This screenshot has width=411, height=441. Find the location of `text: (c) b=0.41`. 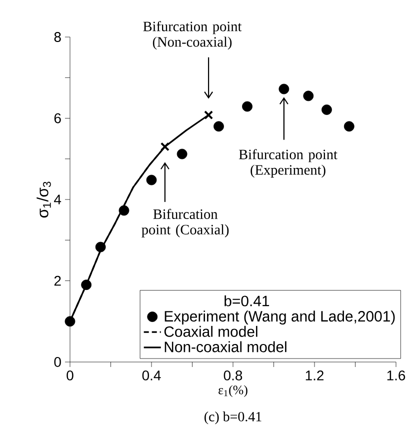

text: (c) b=0.41 is located at coordinates (233, 418).